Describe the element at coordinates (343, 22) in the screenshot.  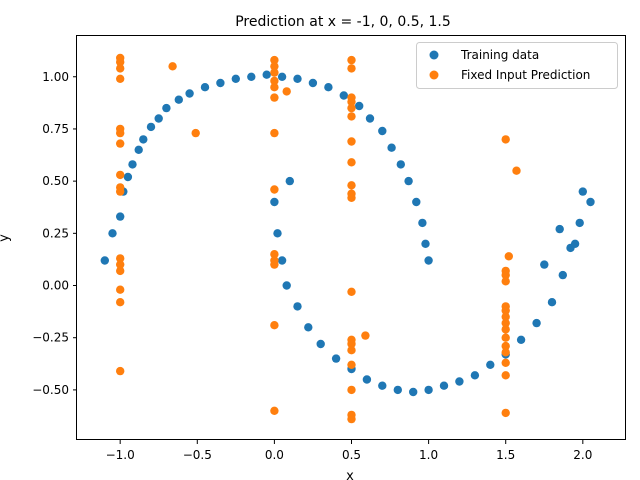
I see `chart-title: Prediction at x = -1, 0, 0.5, 1.5` at that location.